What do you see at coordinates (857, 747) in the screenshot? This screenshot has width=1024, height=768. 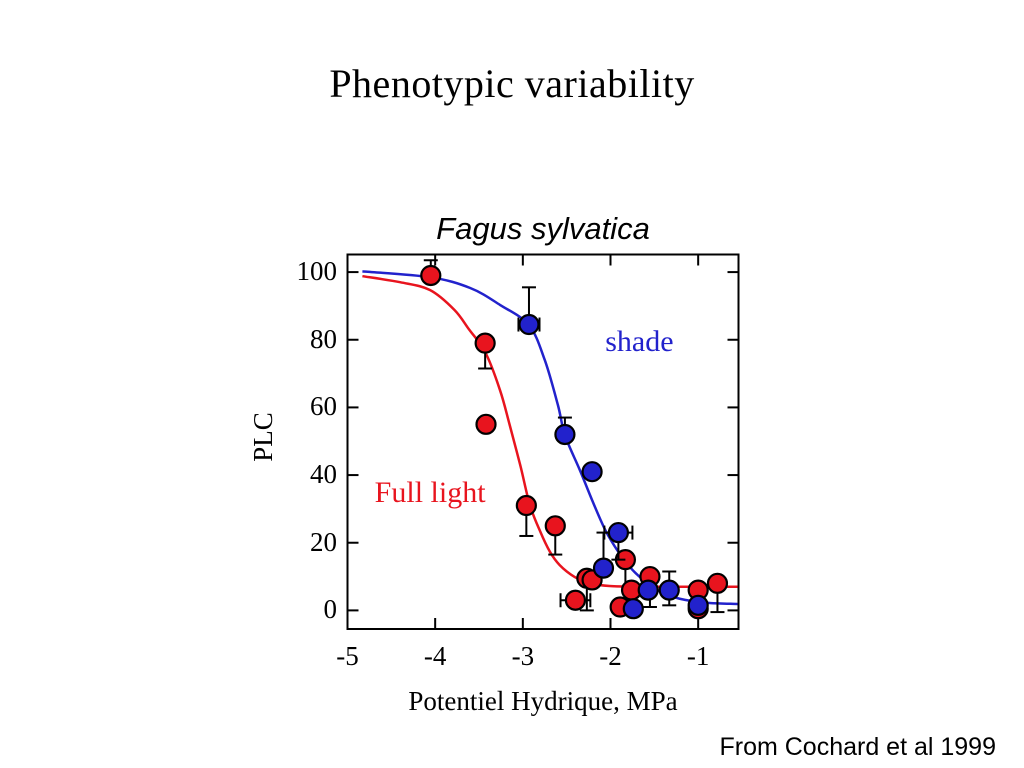 I see `attribution-text: From Cochard et al 1999` at bounding box center [857, 747].